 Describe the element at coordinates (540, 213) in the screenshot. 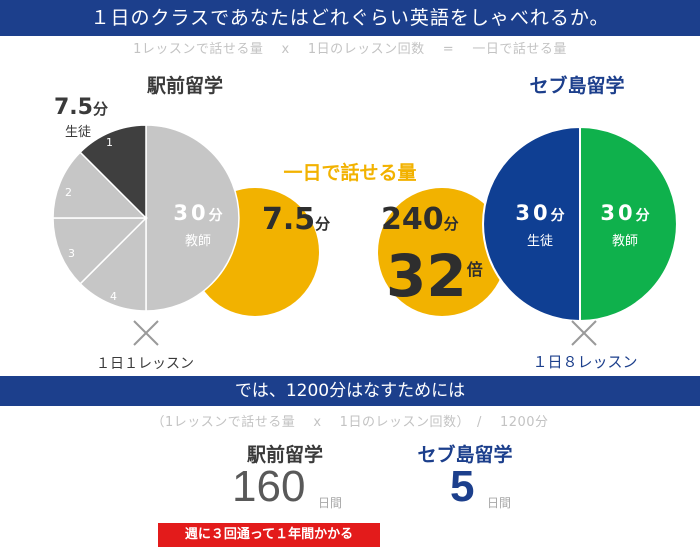

I see `right-student-value: 30分` at that location.